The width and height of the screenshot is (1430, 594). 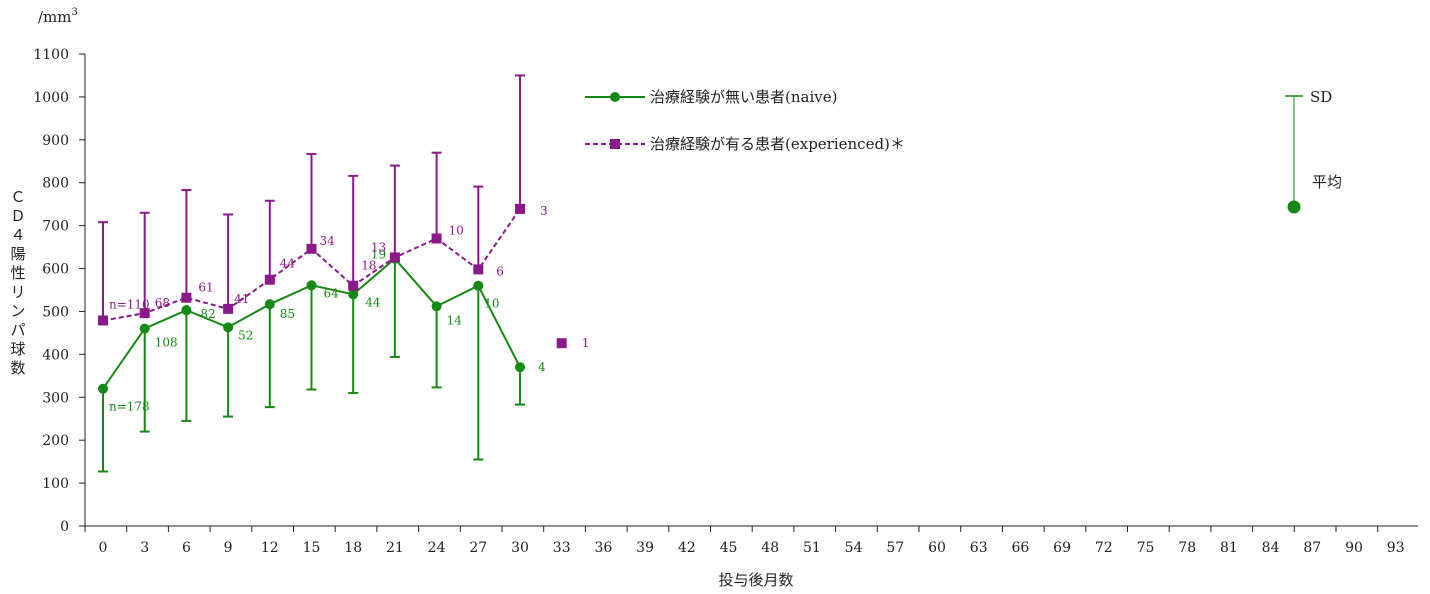 I want to click on x-tick-label: 0, so click(x=103, y=548).